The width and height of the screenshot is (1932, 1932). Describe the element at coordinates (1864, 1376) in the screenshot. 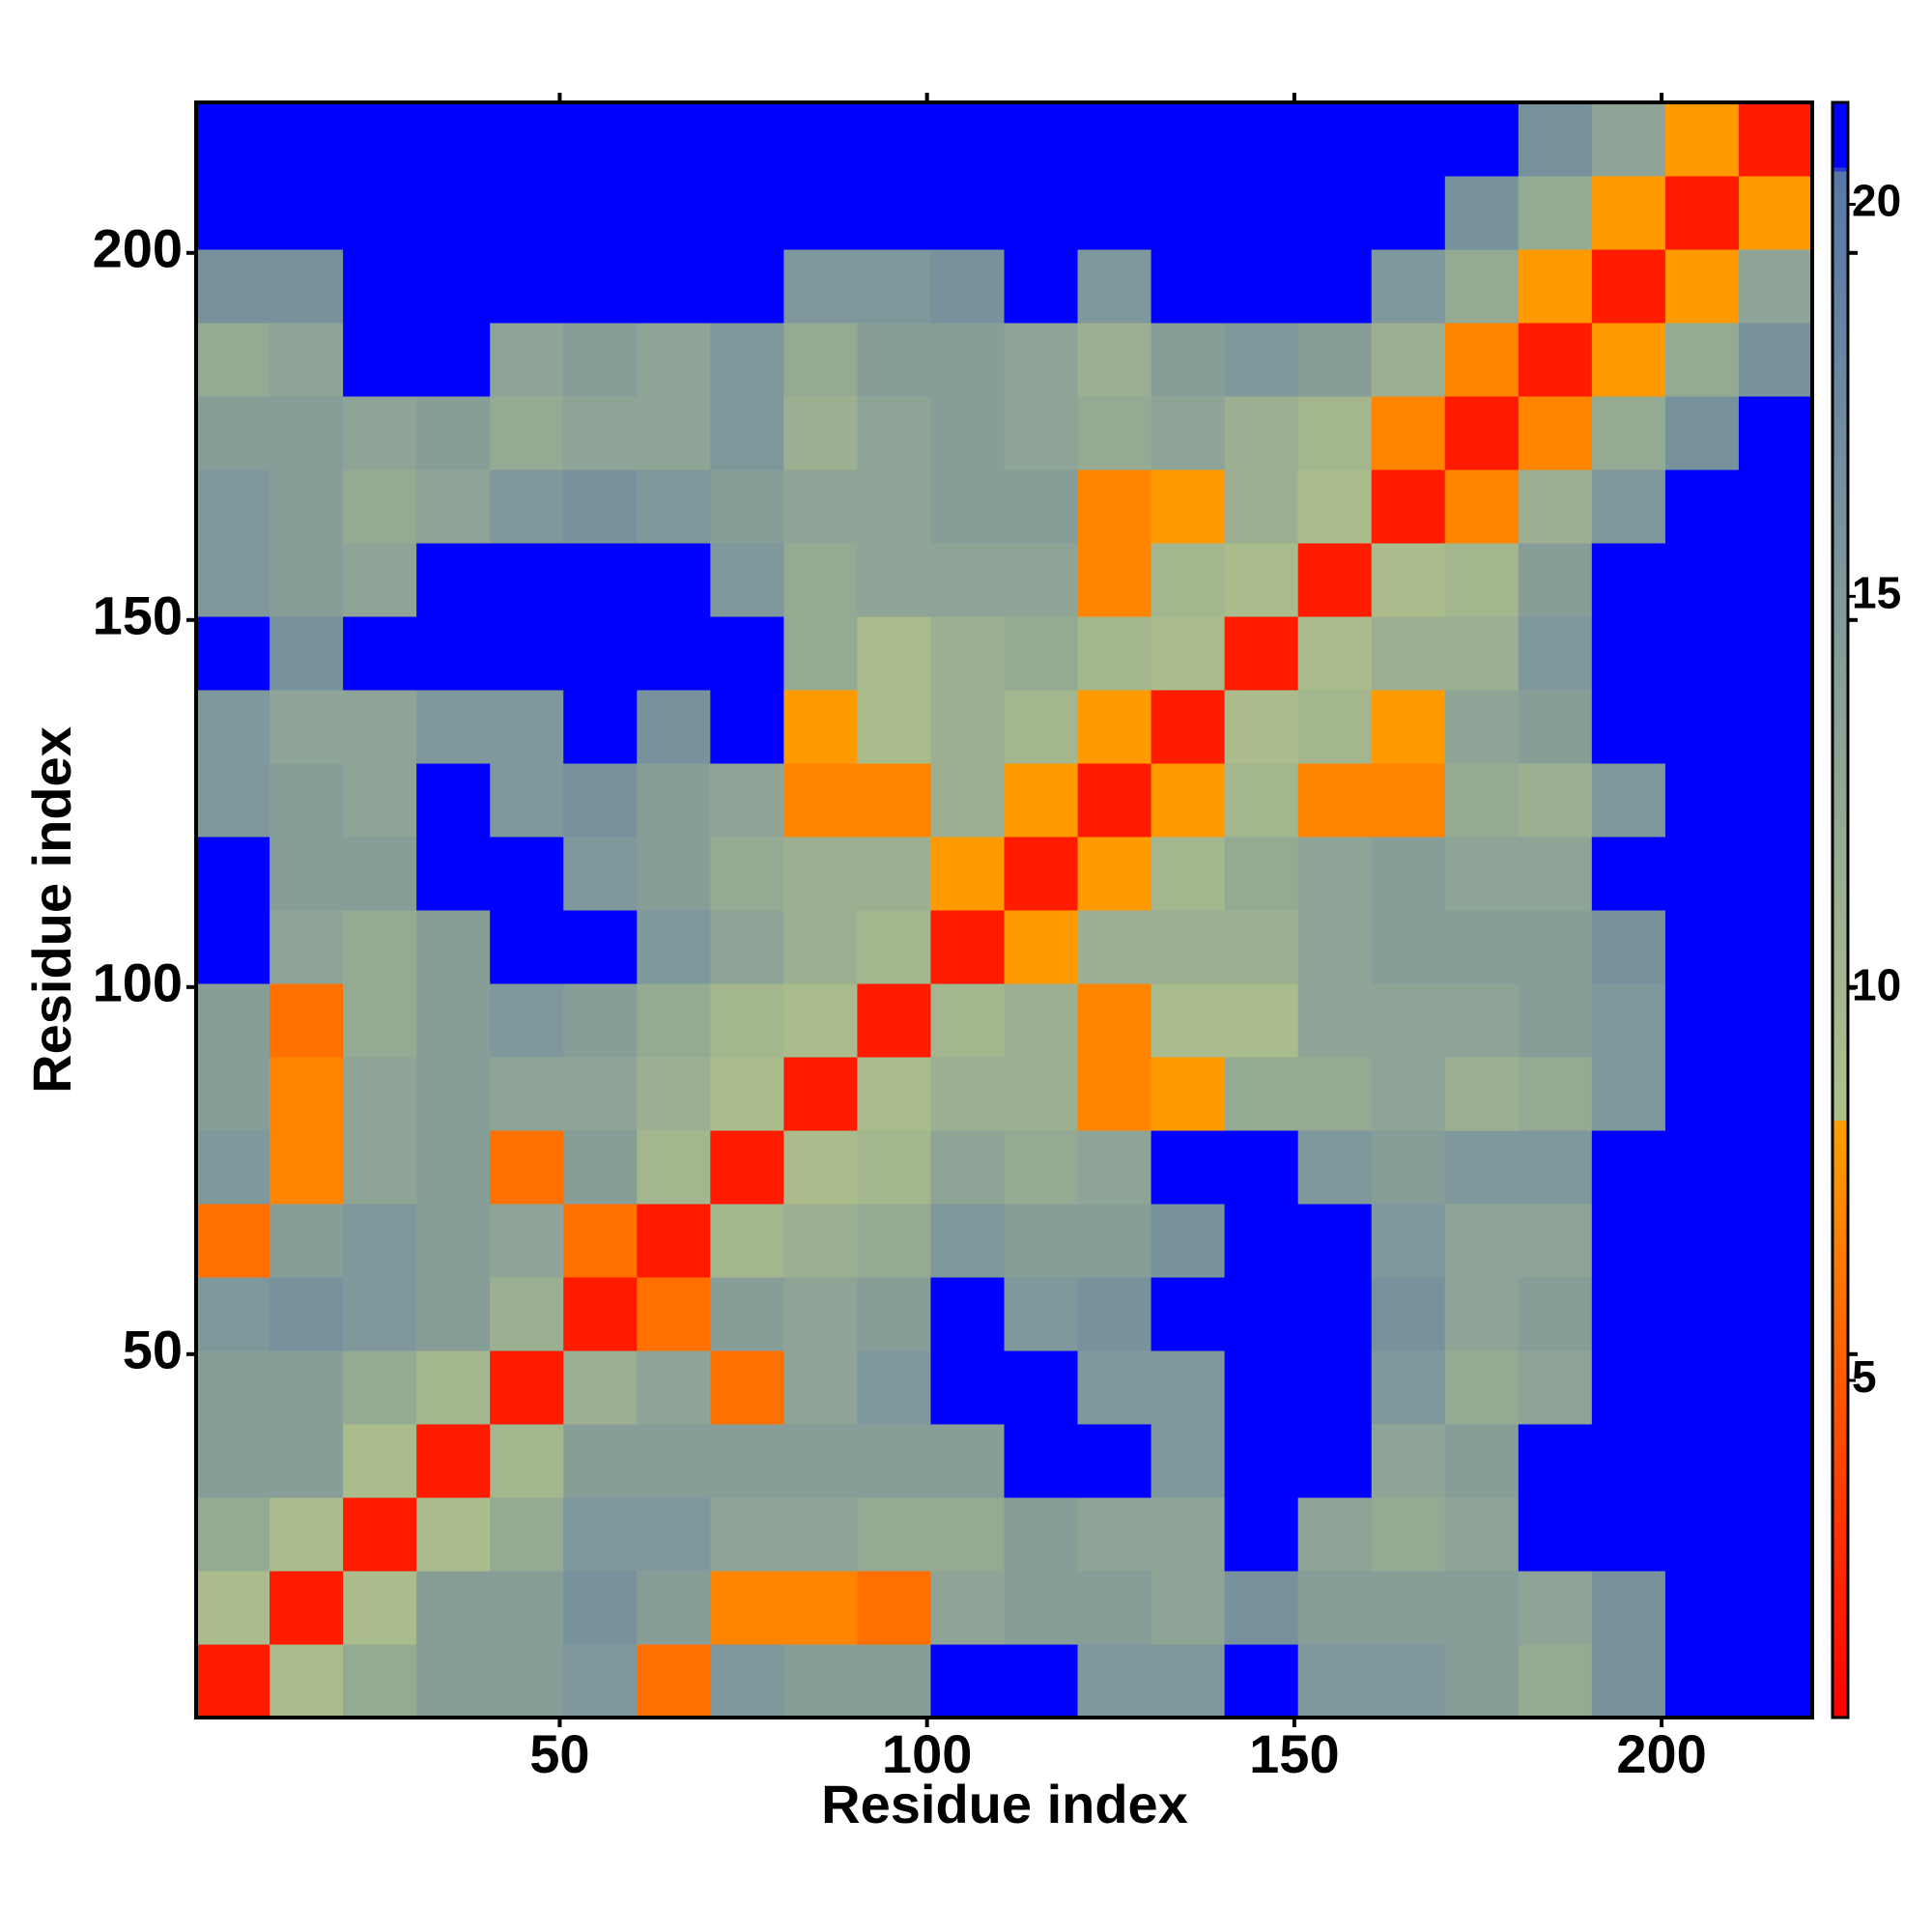

I see `colorbar-tick-label: 5` at that location.